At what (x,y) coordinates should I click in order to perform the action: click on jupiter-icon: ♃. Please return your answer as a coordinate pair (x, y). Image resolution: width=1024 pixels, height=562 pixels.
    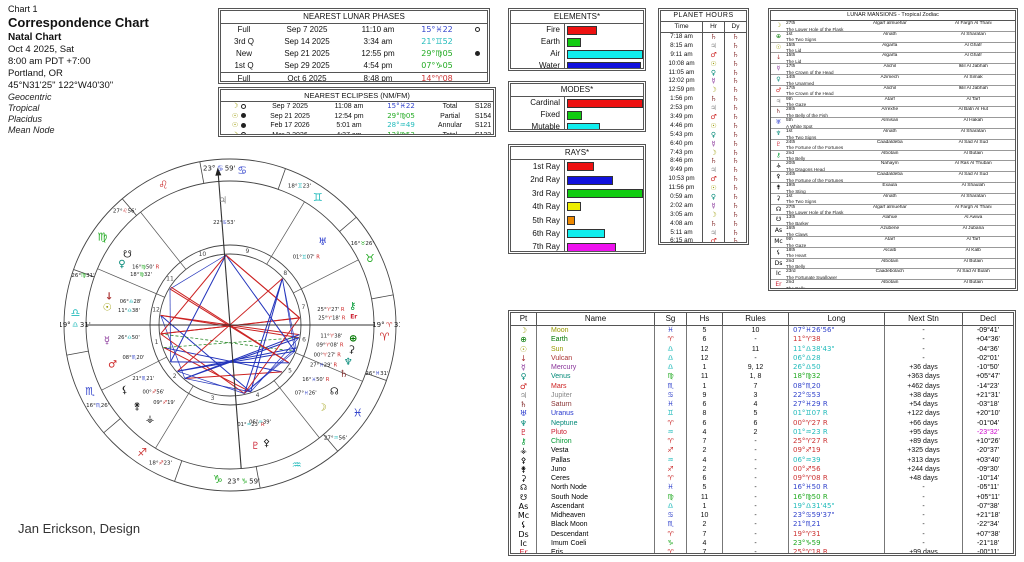
    Looking at the image, I should click on (524, 395).